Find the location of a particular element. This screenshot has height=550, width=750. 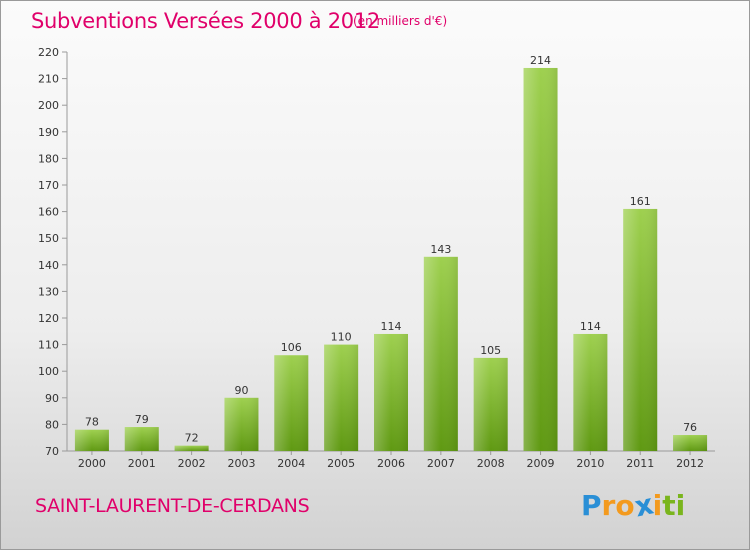

logo-letter: r is located at coordinates (608, 505).